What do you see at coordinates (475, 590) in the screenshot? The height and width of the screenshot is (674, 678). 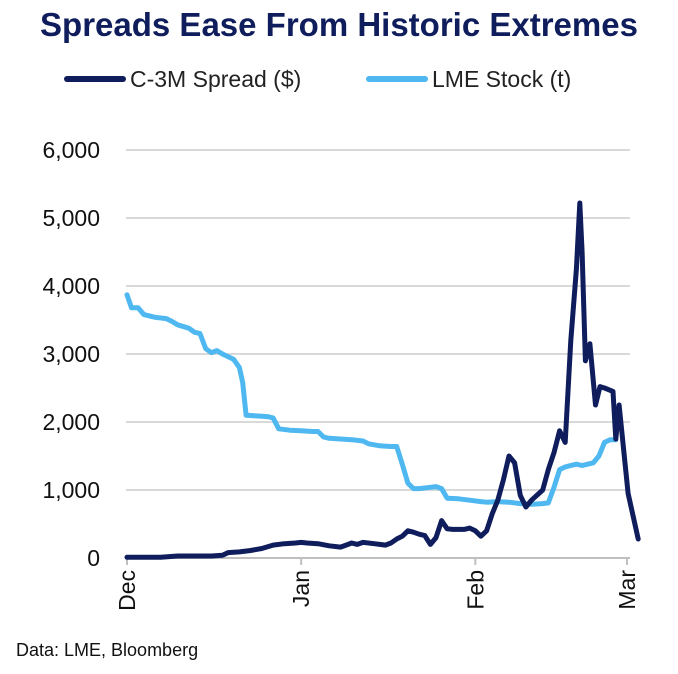 I see `x-tick-label: Feb` at bounding box center [475, 590].